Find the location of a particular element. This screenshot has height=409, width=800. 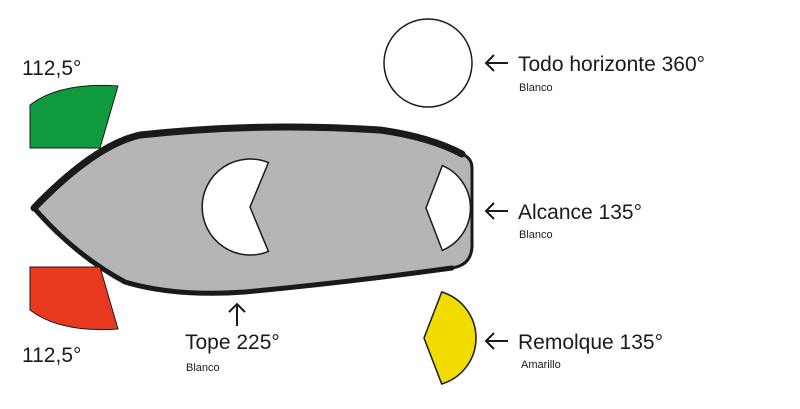

boat-keel-edge is located at coordinates (243, 250).